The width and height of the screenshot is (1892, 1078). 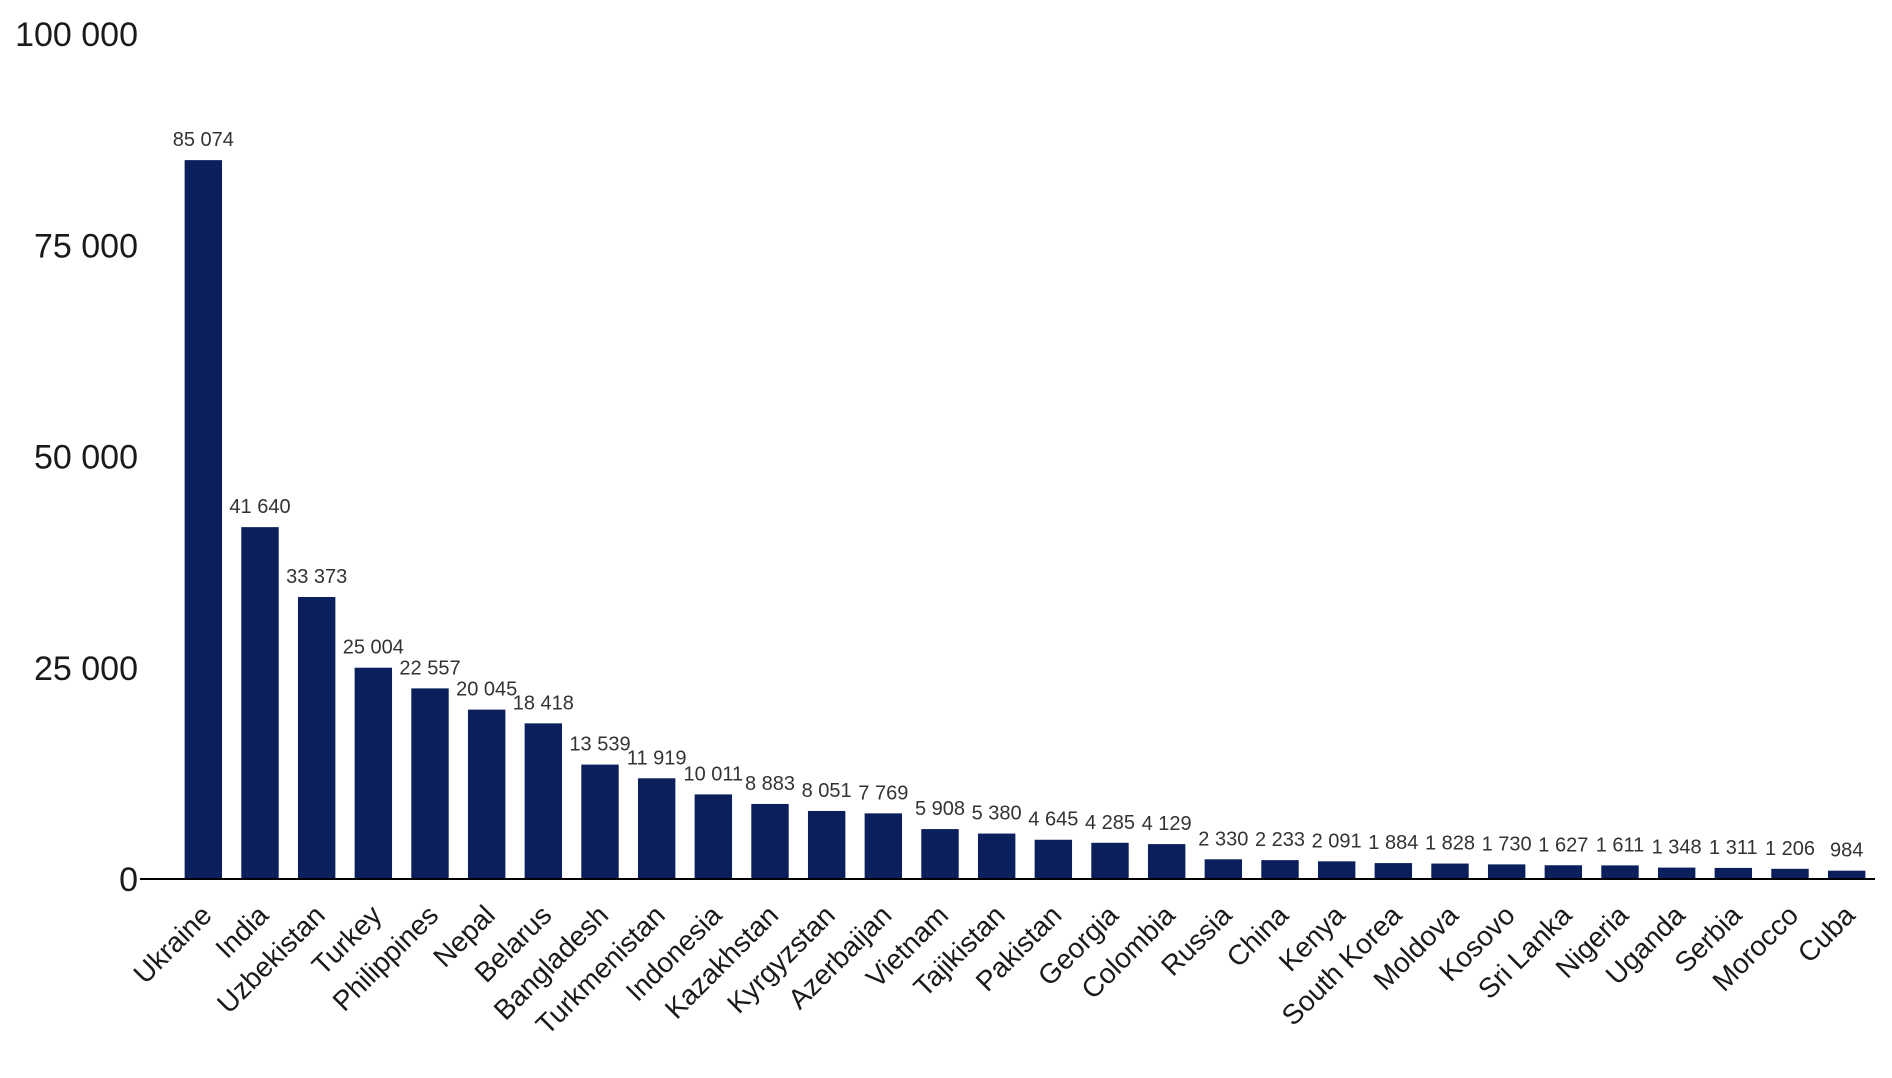 I want to click on data-label: 7 769, so click(x=883, y=793).